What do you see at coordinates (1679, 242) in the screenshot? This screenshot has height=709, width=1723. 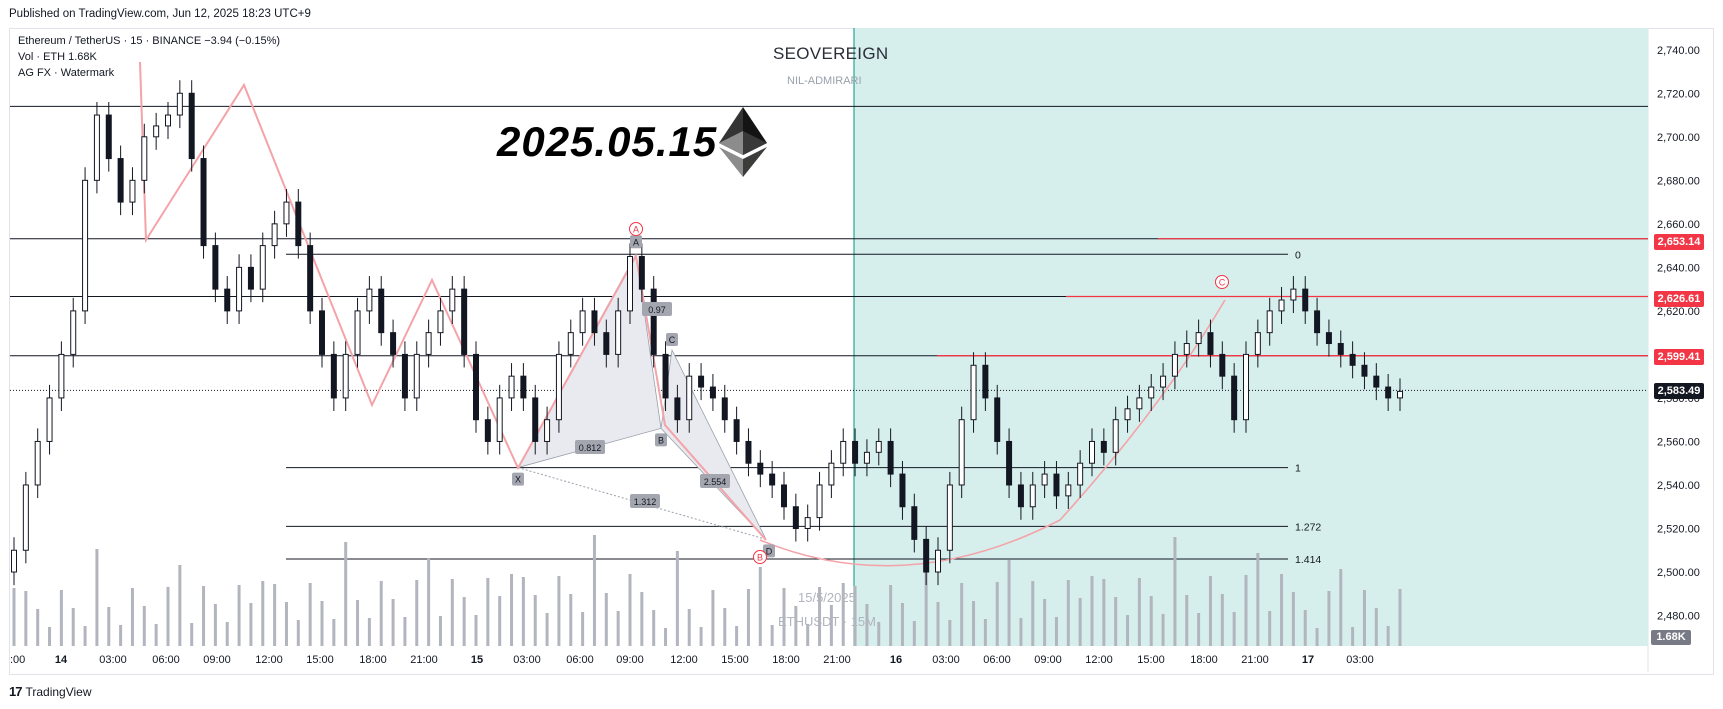 I see `price-tag-2653: 2,653.14` at bounding box center [1679, 242].